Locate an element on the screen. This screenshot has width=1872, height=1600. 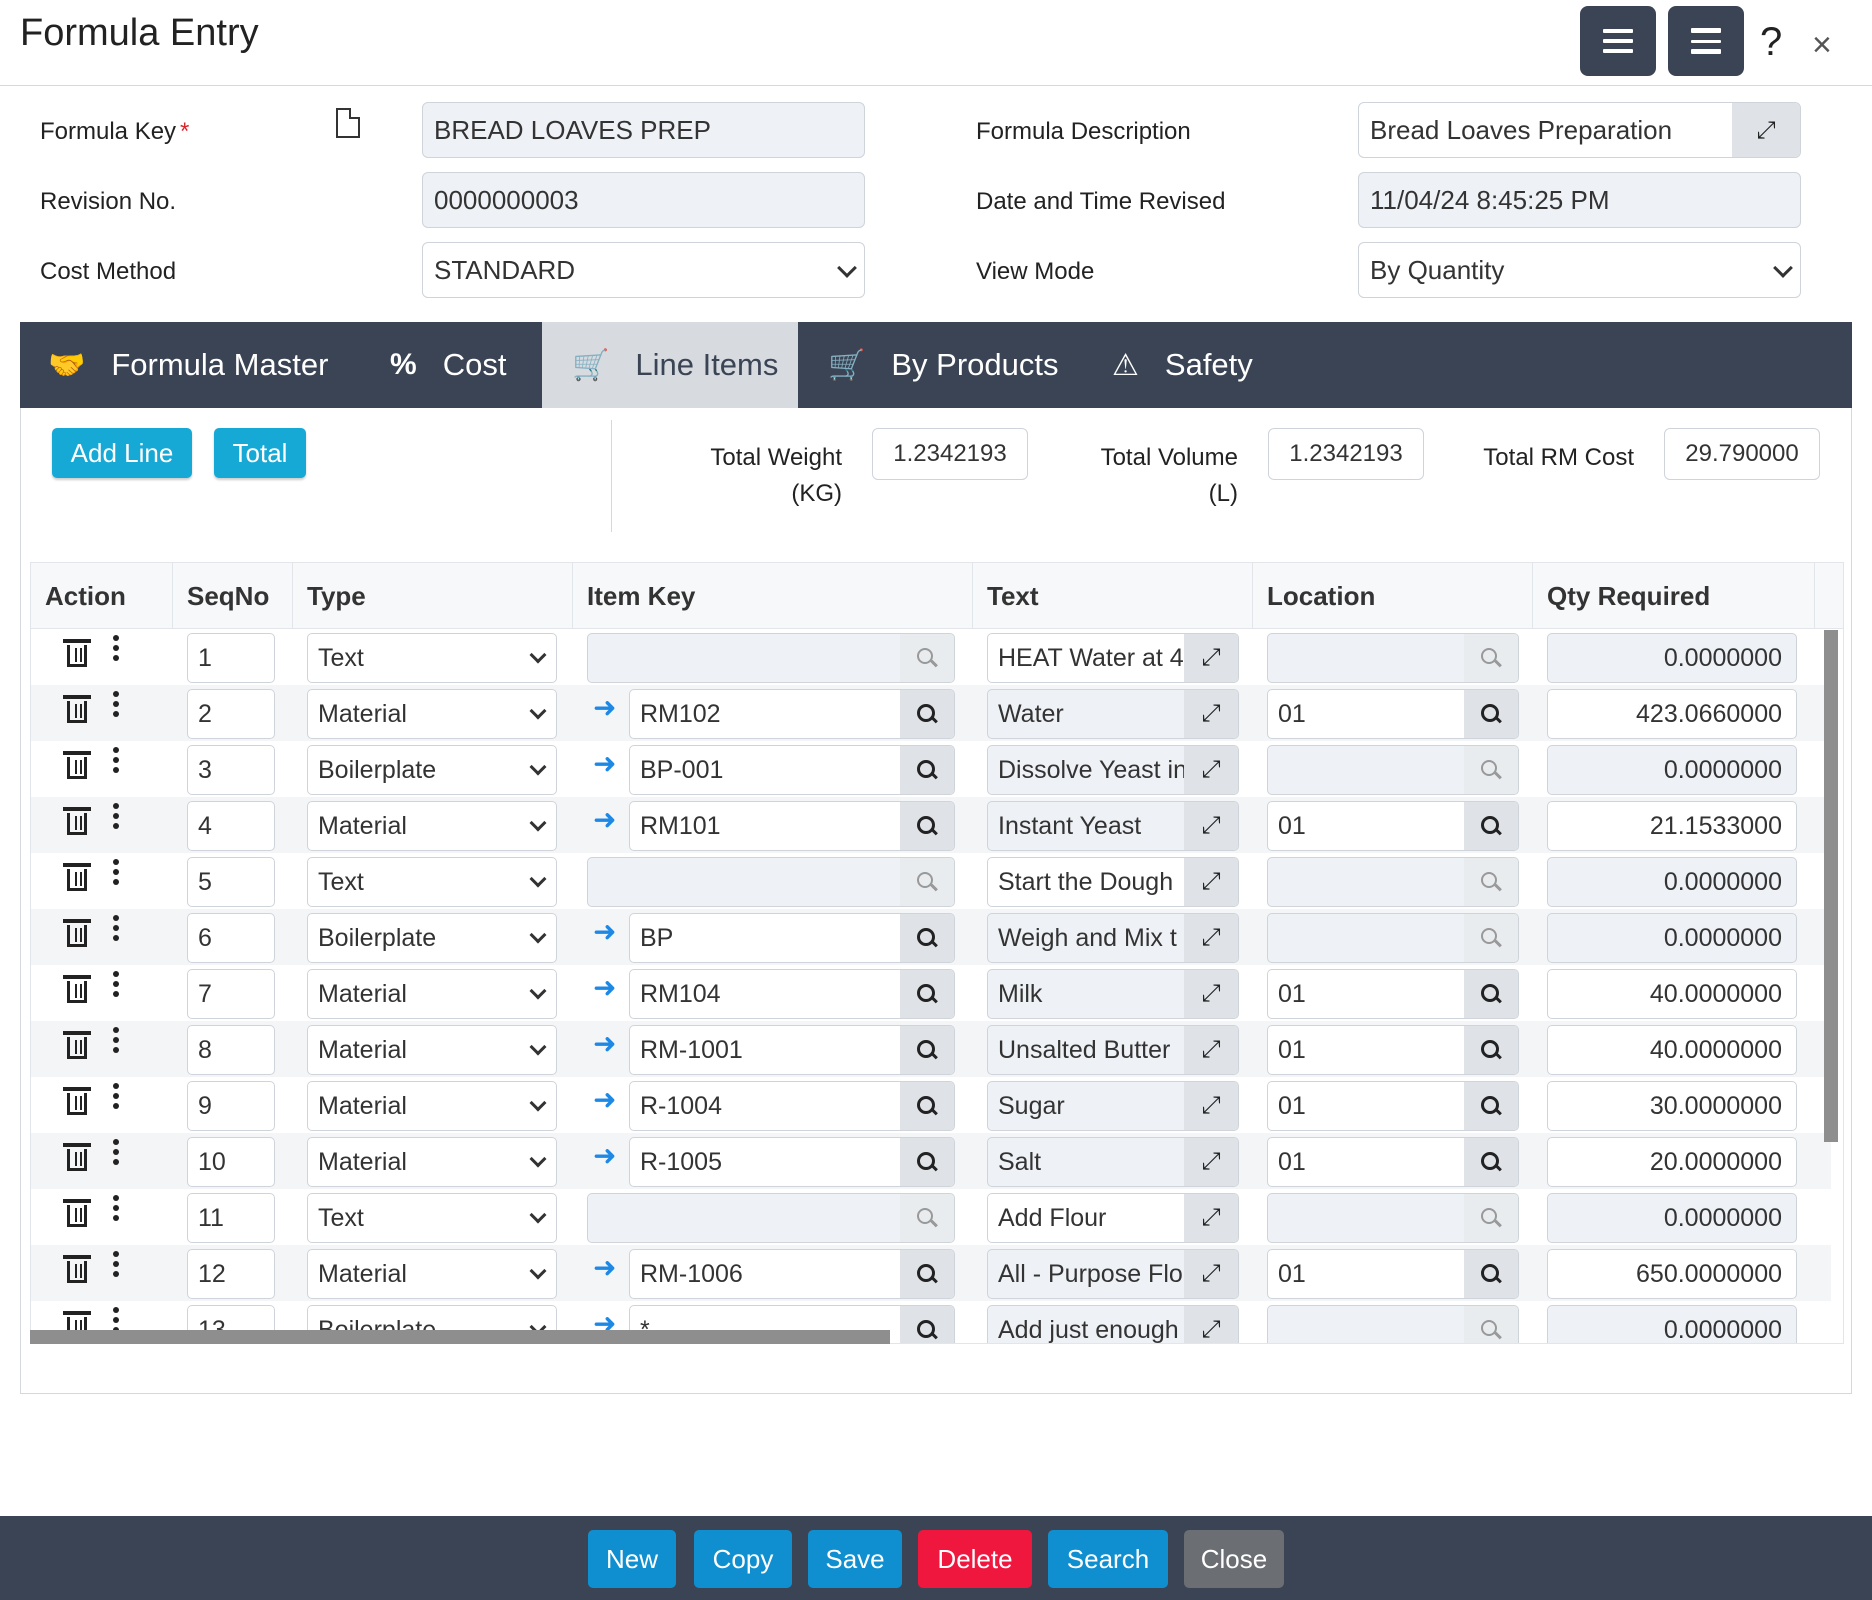
seqno-input: 2 is located at coordinates (231, 714).